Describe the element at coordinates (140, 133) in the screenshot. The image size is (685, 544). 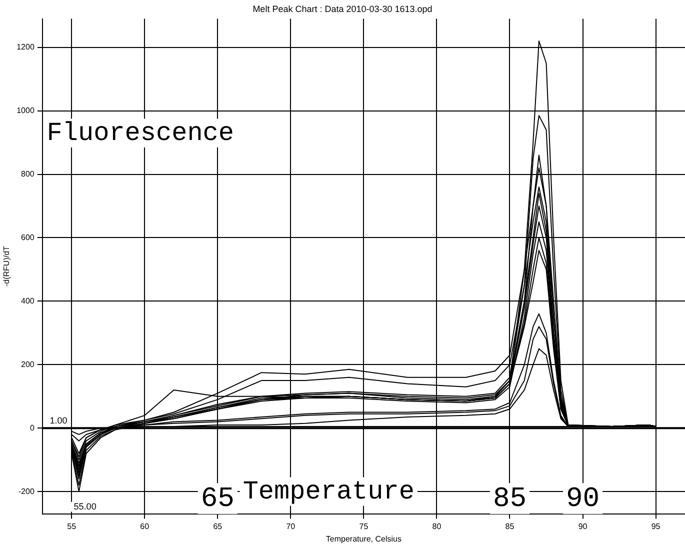
I see `annotation: Fluorescence` at that location.